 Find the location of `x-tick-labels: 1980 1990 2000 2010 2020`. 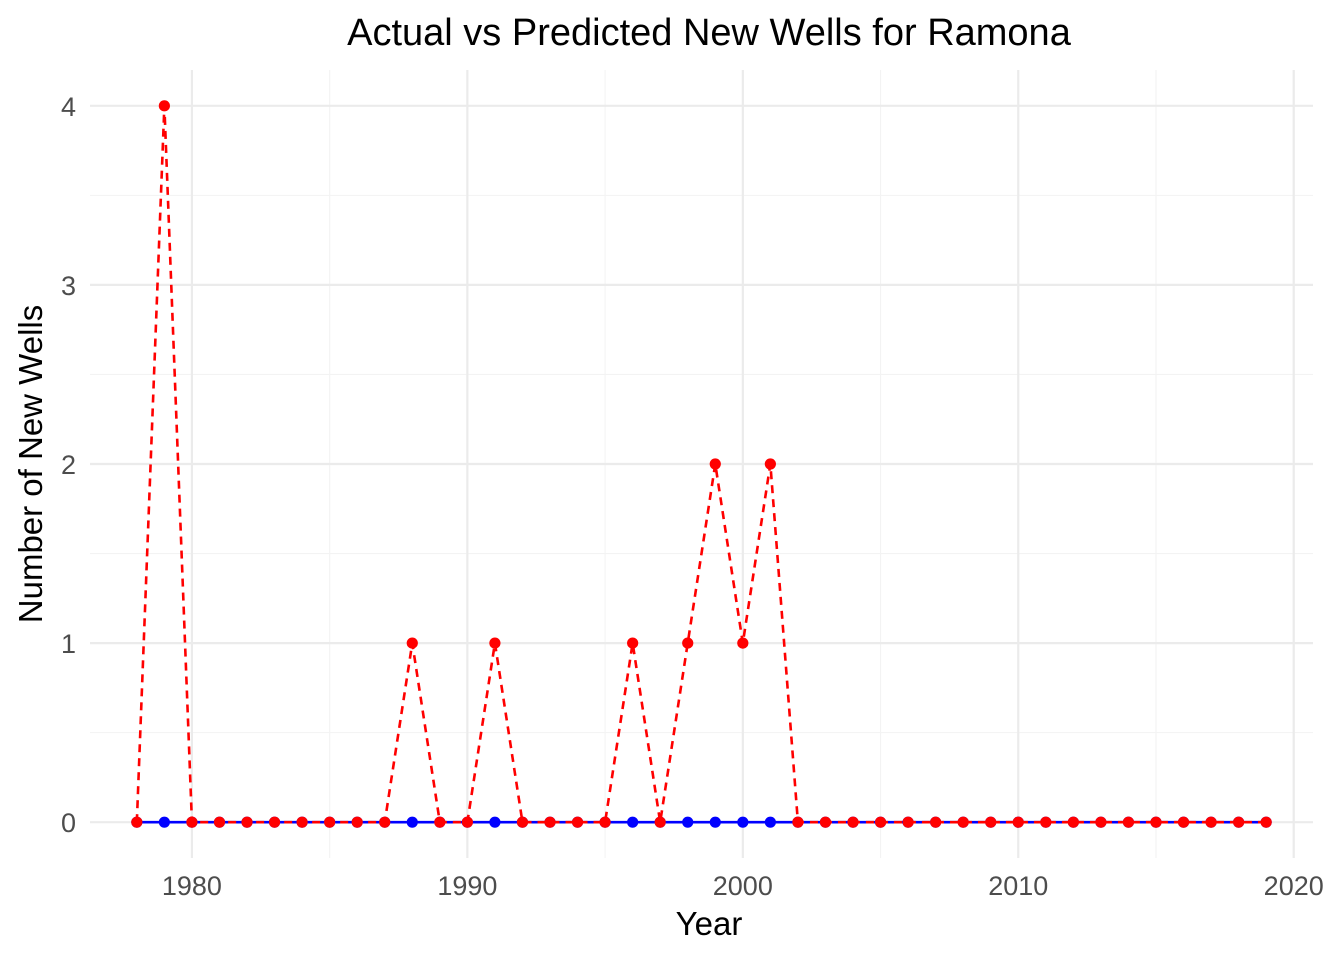

x-tick-labels: 1980 1990 2000 2010 2020 is located at coordinates (743, 886).